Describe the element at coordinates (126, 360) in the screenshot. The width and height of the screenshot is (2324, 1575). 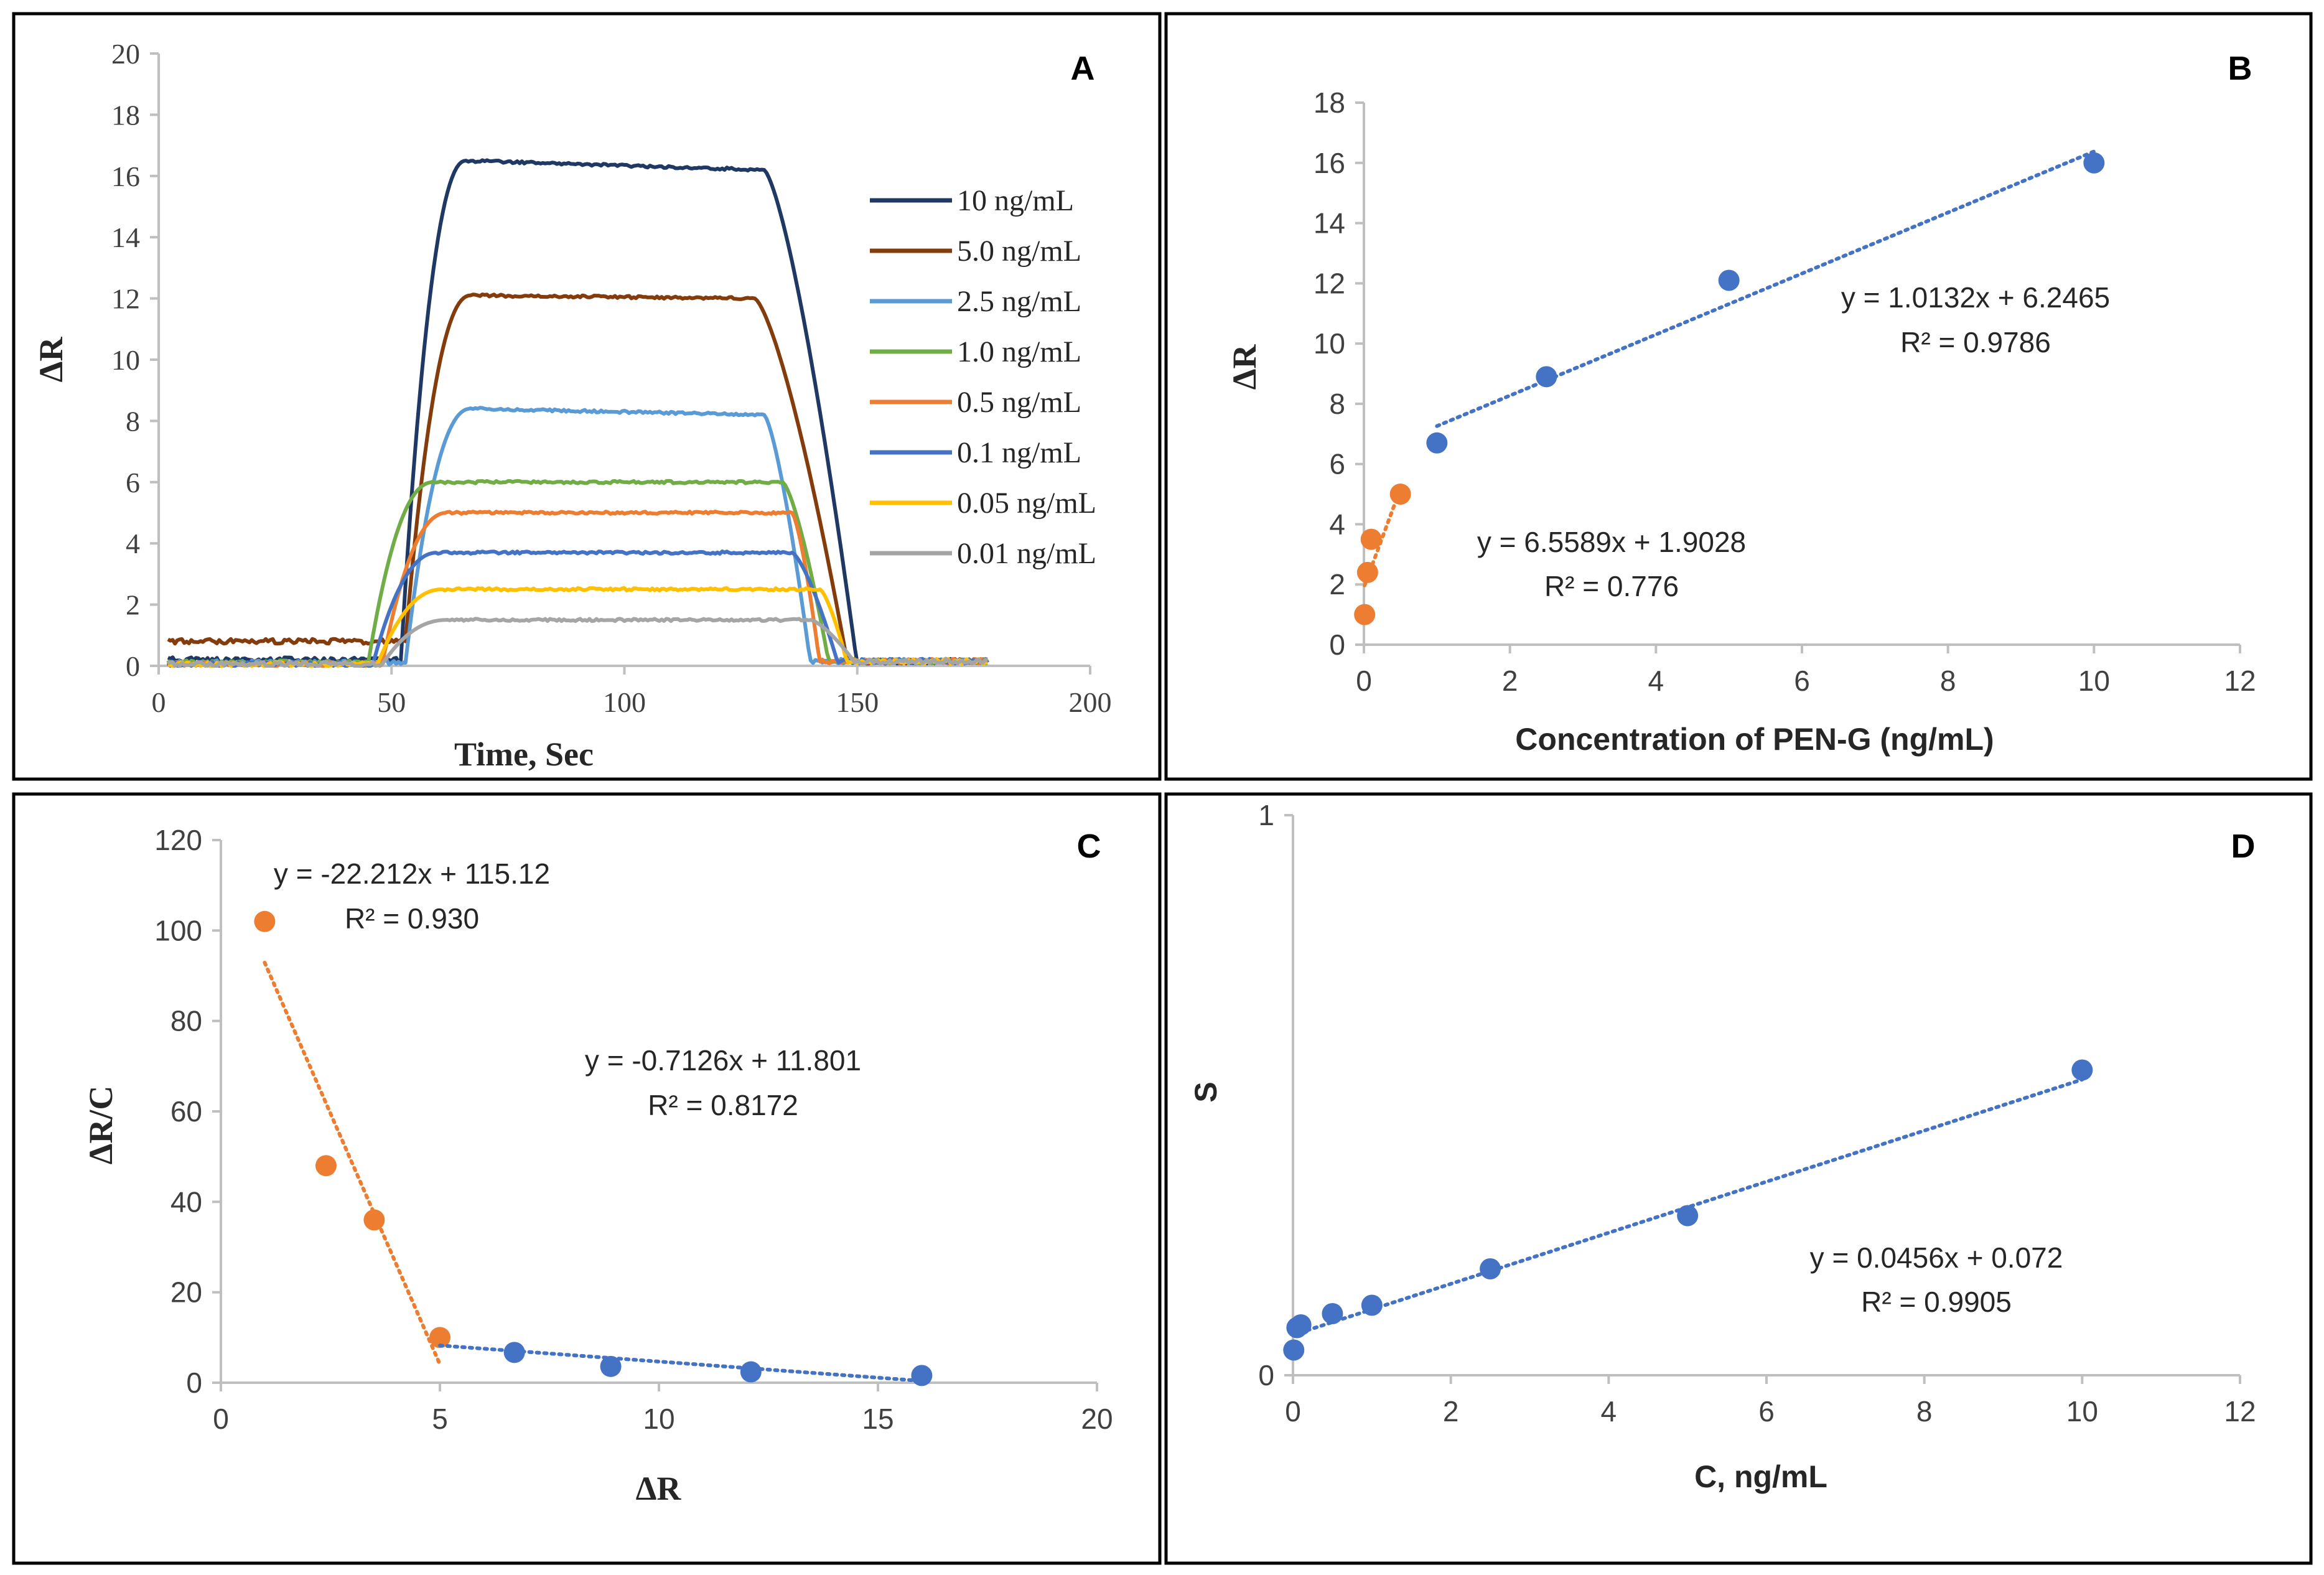
I see `chart-a-y-tick-label: 10` at that location.